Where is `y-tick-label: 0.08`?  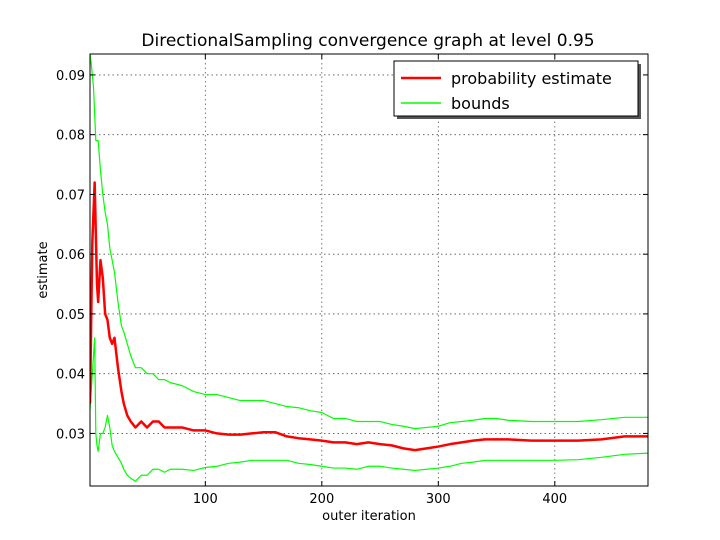
y-tick-label: 0.08 is located at coordinates (70, 136).